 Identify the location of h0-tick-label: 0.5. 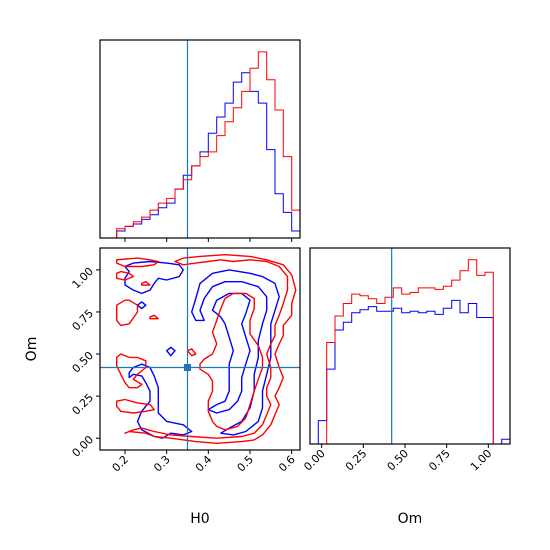
(246, 464).